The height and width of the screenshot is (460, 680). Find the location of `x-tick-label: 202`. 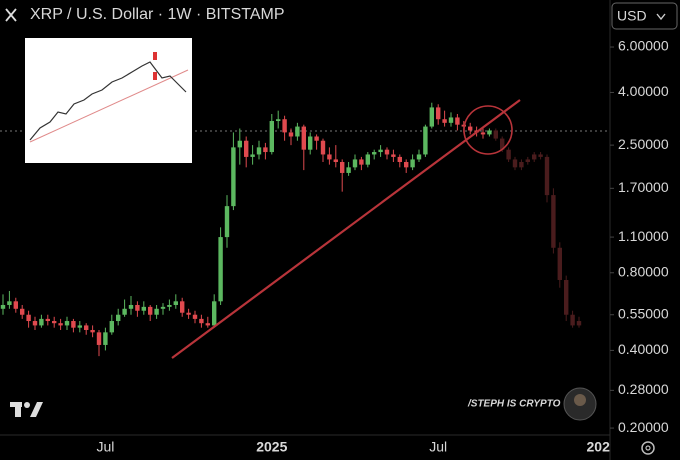

x-tick-label: 202 is located at coordinates (599, 447).